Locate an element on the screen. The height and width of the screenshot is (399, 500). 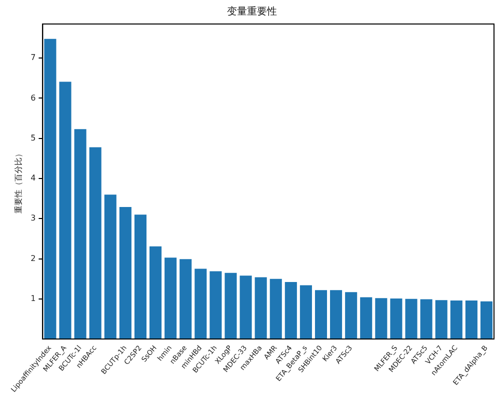
y-tick-label: 7 is located at coordinates (33, 57).